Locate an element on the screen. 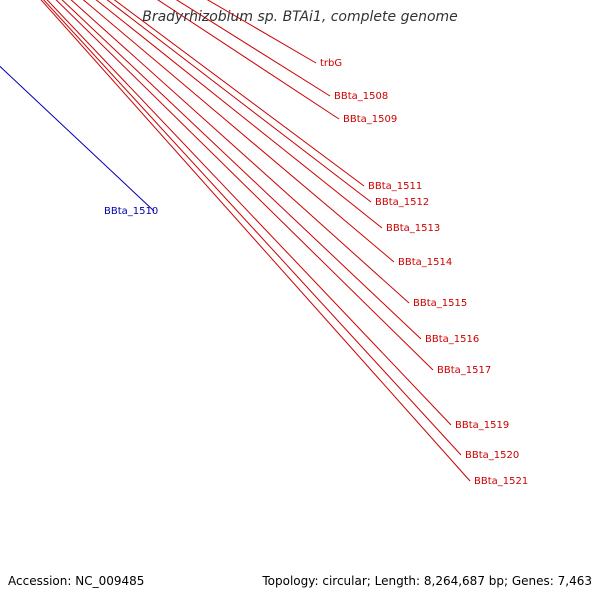 The height and width of the screenshot is (604, 600). gene-label: BBta_1510 is located at coordinates (131, 211).